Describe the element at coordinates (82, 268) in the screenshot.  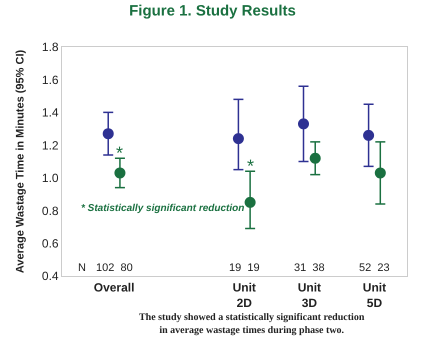
I see `annotation: N` at that location.